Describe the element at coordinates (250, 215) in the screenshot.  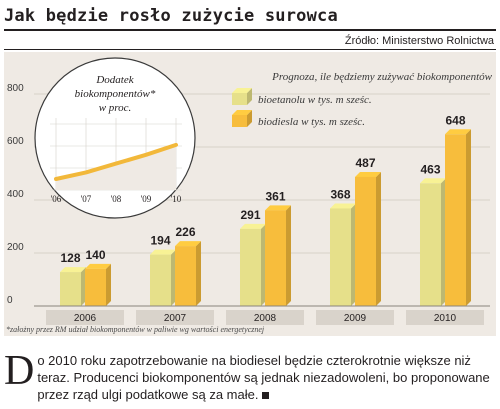
I see `data-label: 291` at that location.